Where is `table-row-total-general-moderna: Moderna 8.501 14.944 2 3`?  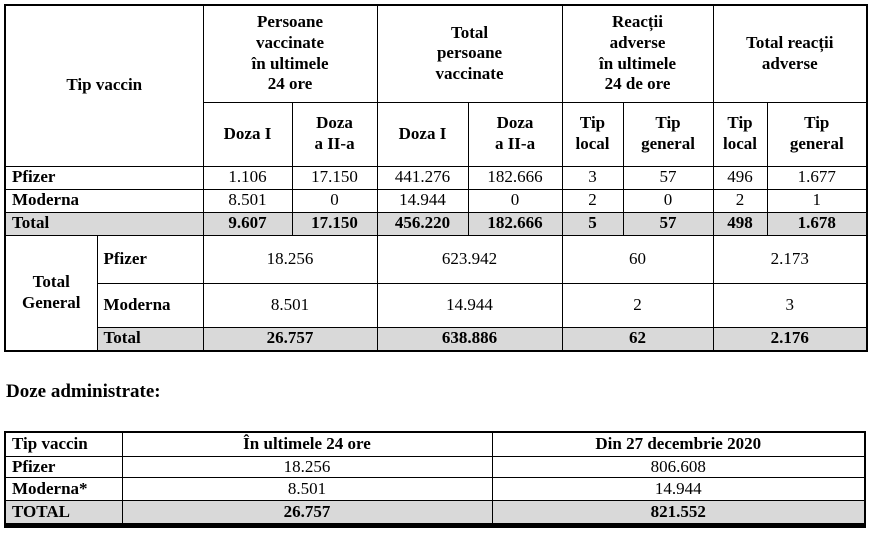 table-row-total-general-moderna: Moderna 8.501 14.944 2 3 is located at coordinates (436, 305).